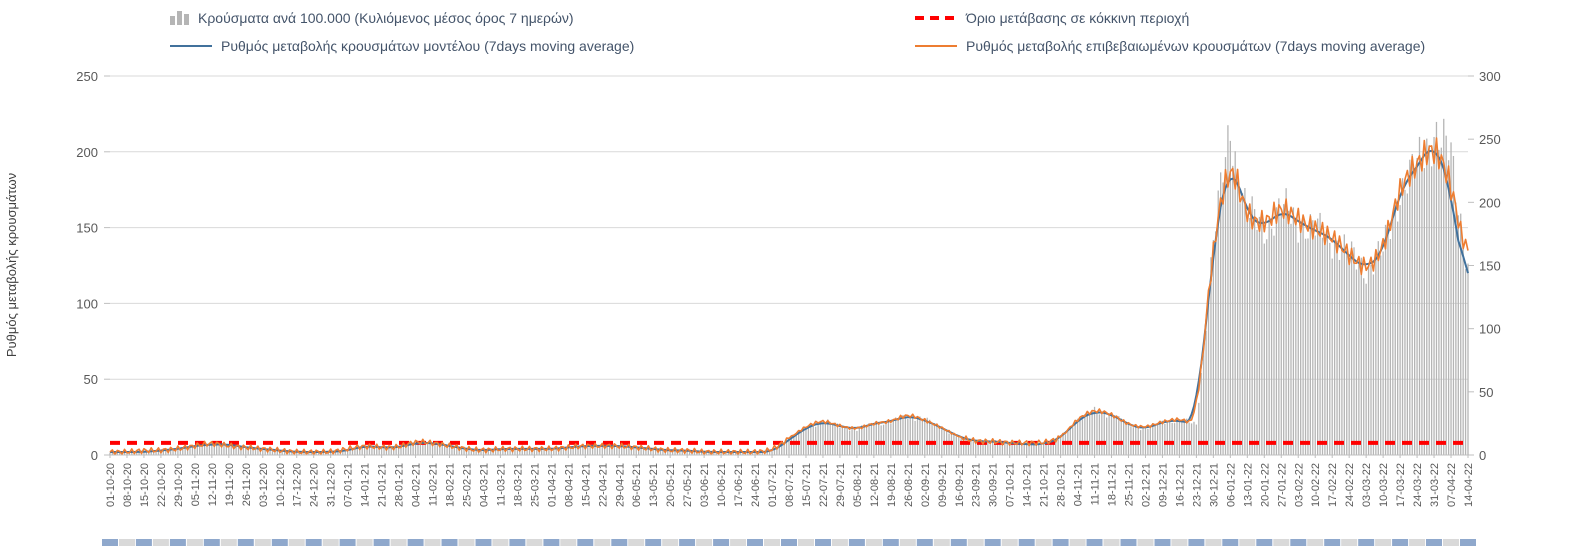 The width and height of the screenshot is (1585, 546). Describe the element at coordinates (1045, 485) in the screenshot. I see `x-tick-label: 21-10-21` at that location.